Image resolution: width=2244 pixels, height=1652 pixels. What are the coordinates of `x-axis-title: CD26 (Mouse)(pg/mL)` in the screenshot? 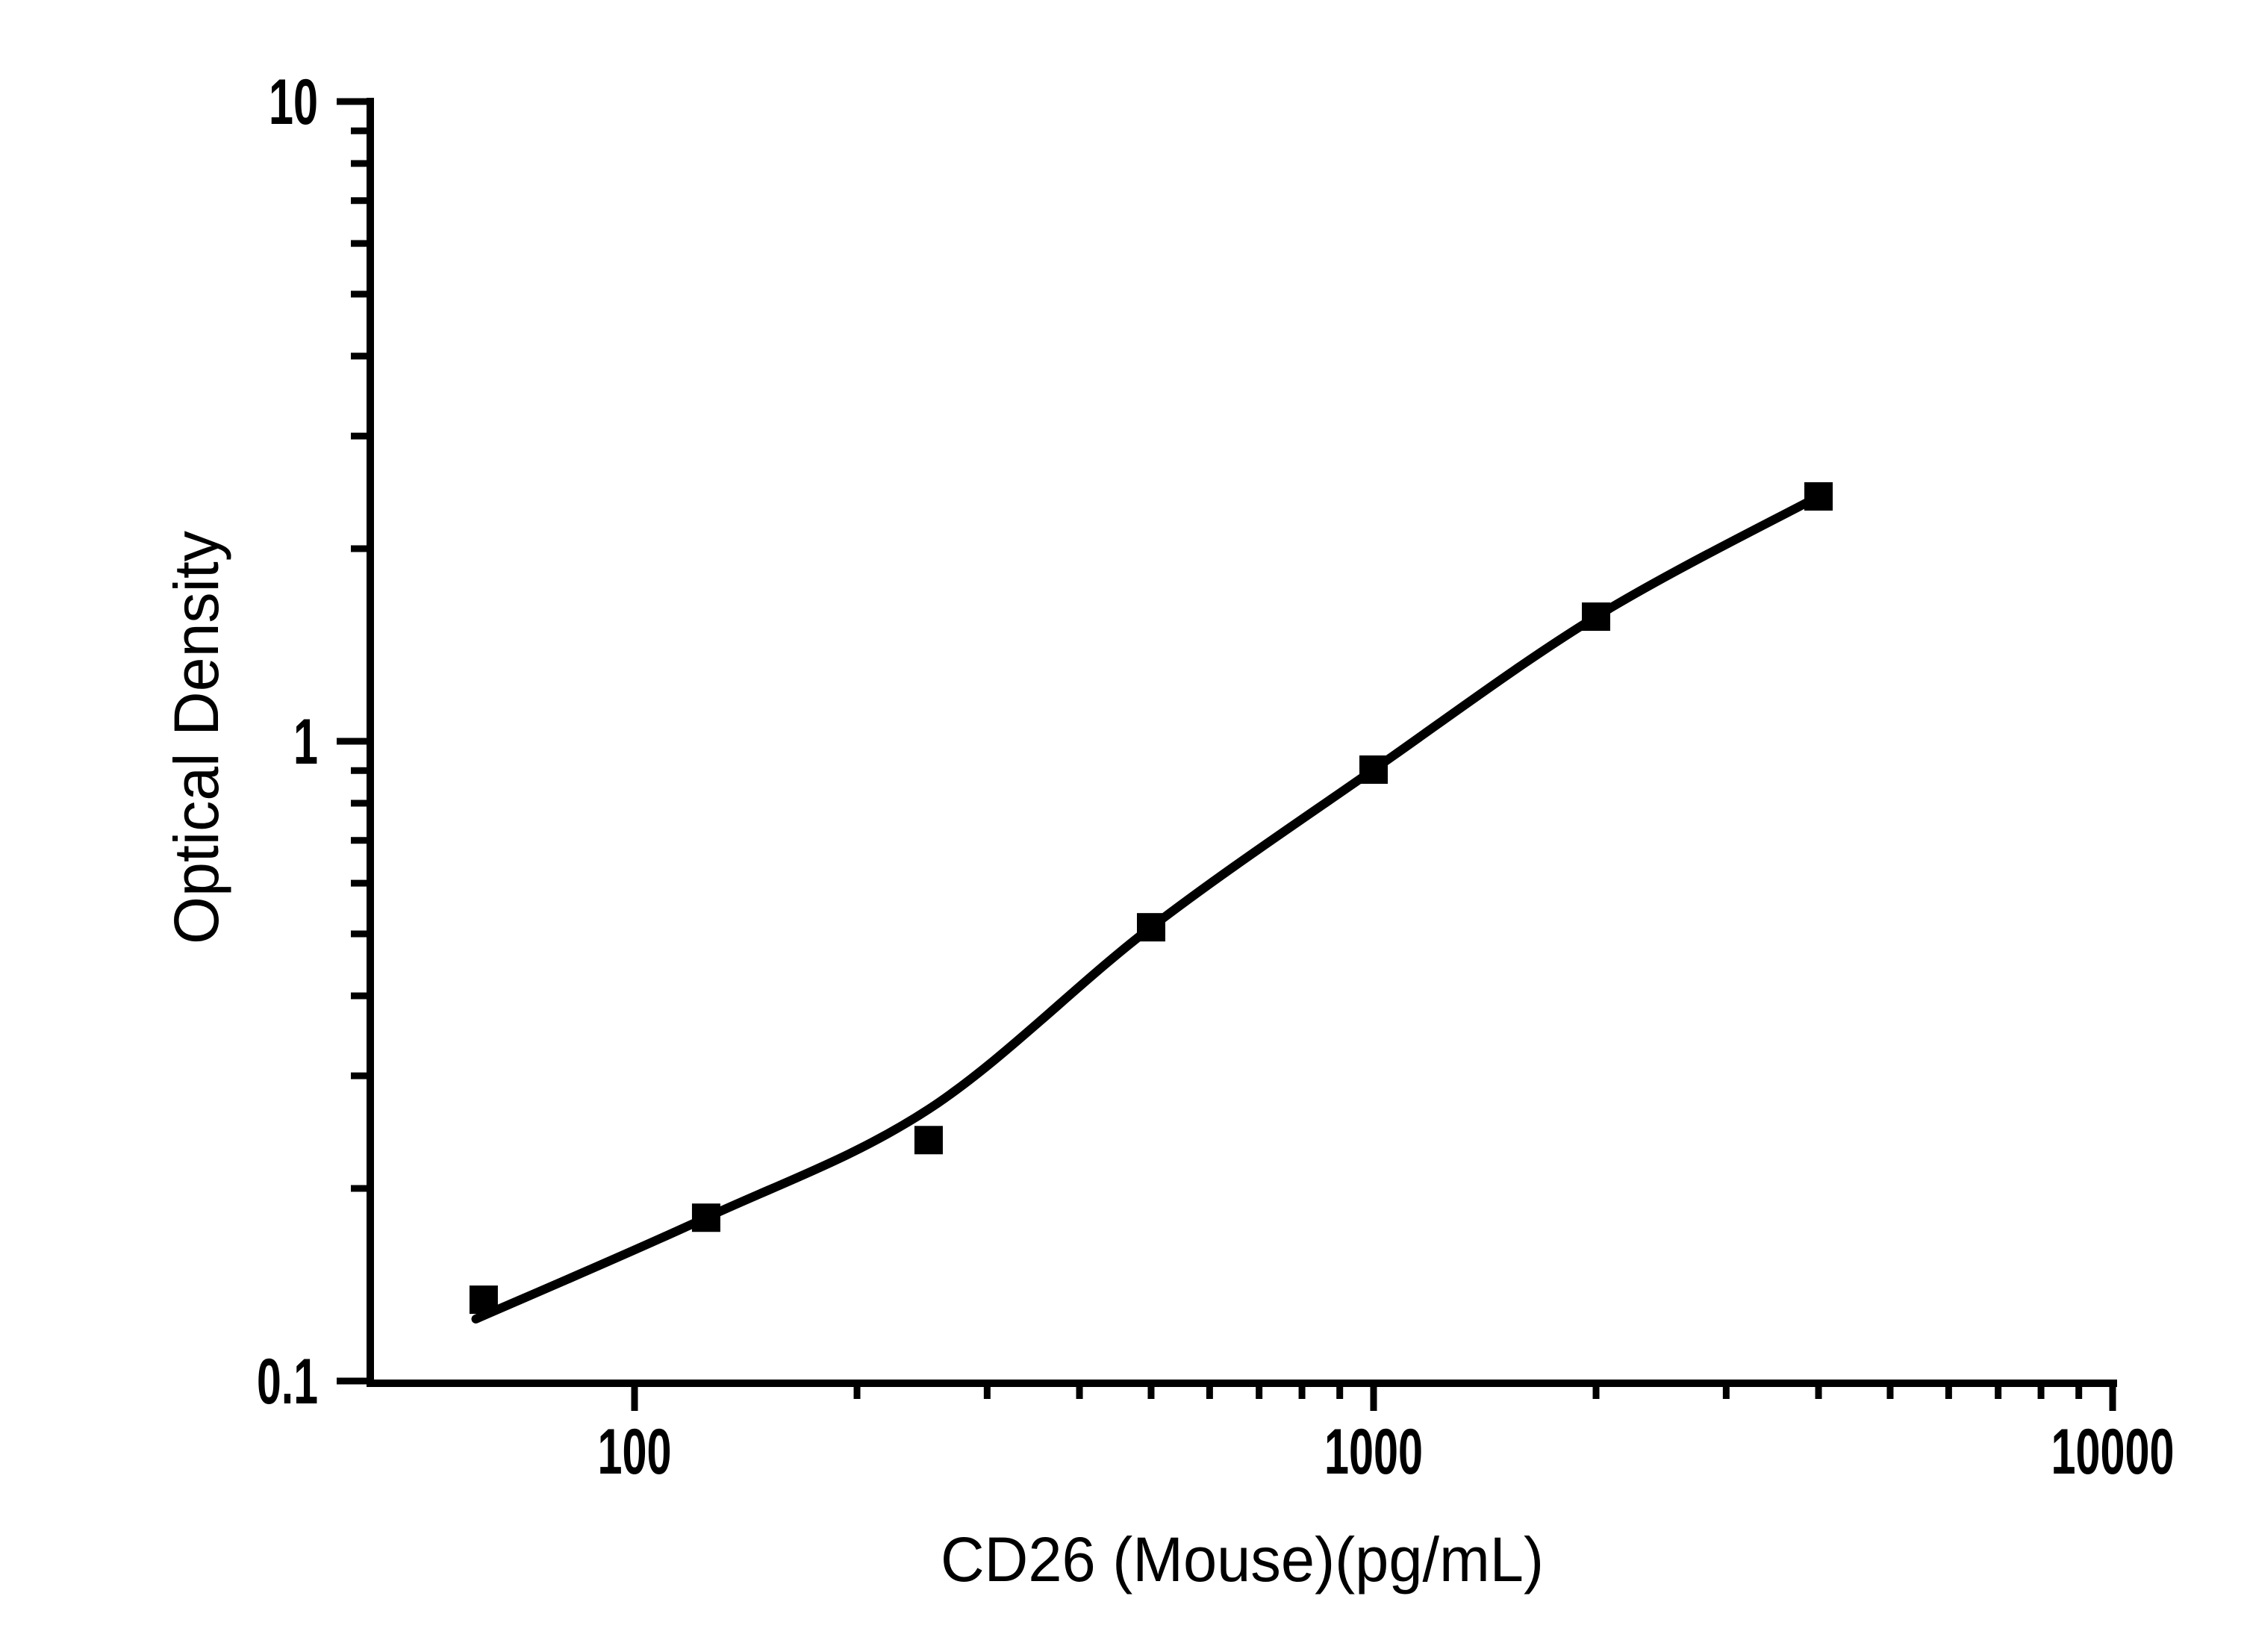 It's located at (1242, 1560).